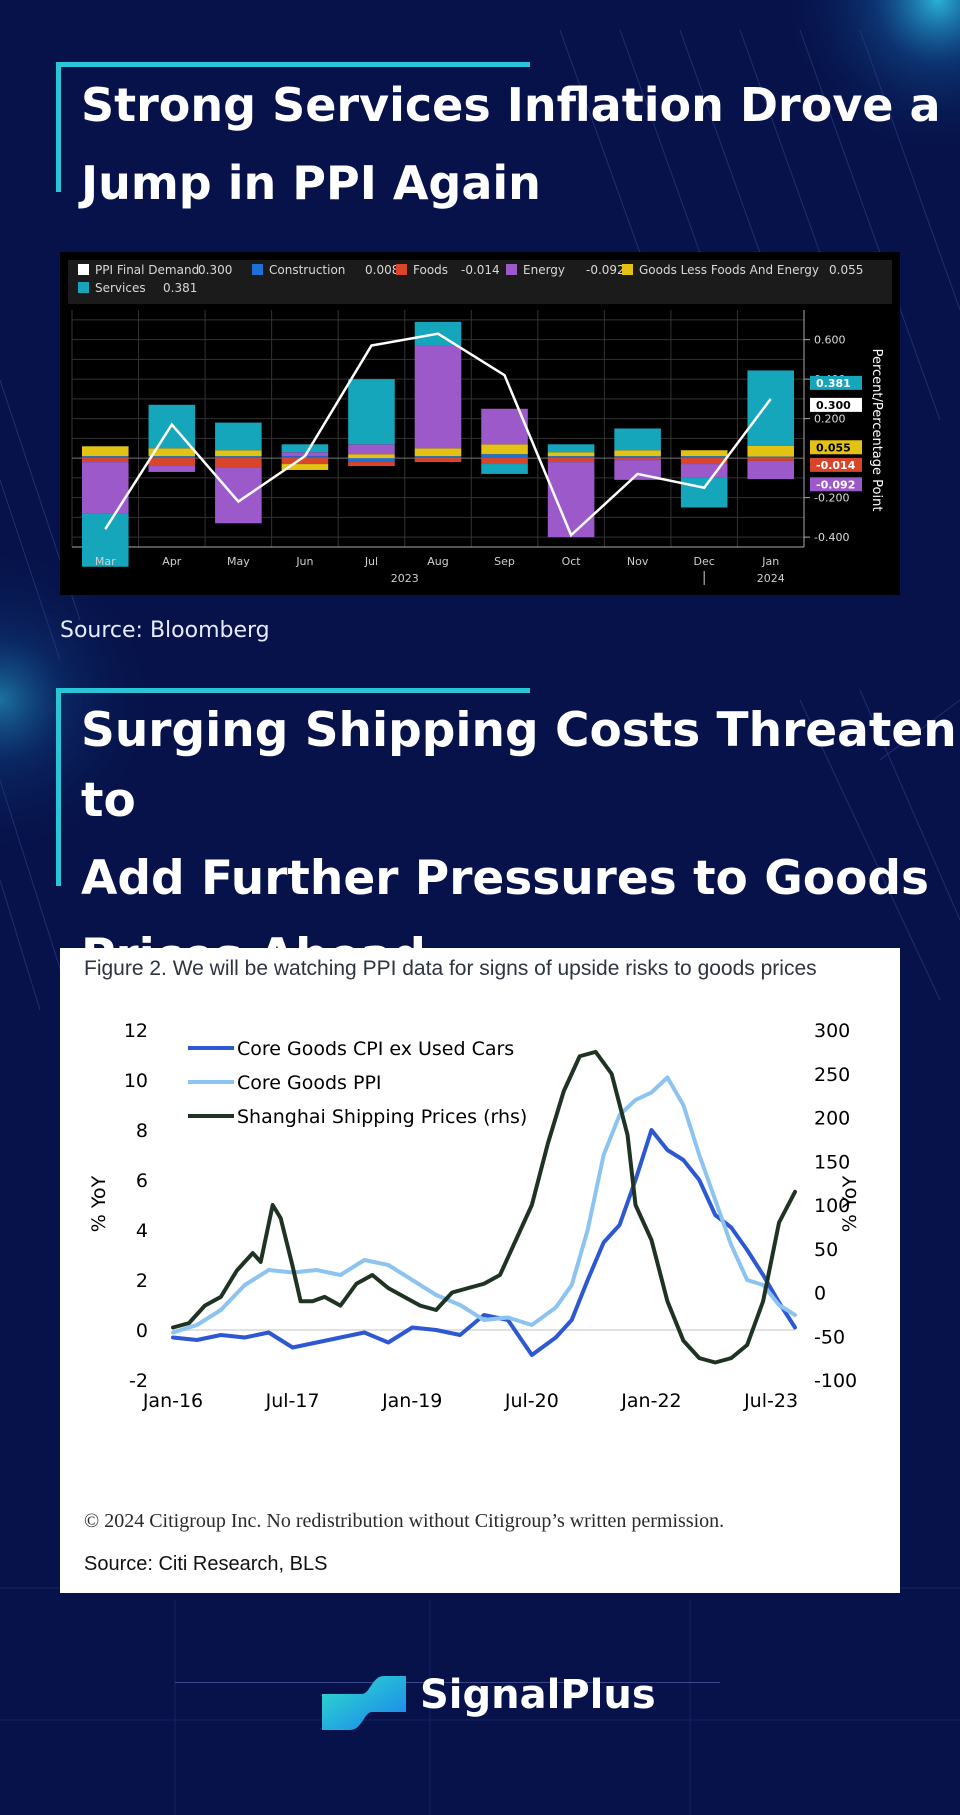 This screenshot has height=1815, width=960. Describe the element at coordinates (307, 270) in the screenshot. I see `legend-label: Construction` at that location.